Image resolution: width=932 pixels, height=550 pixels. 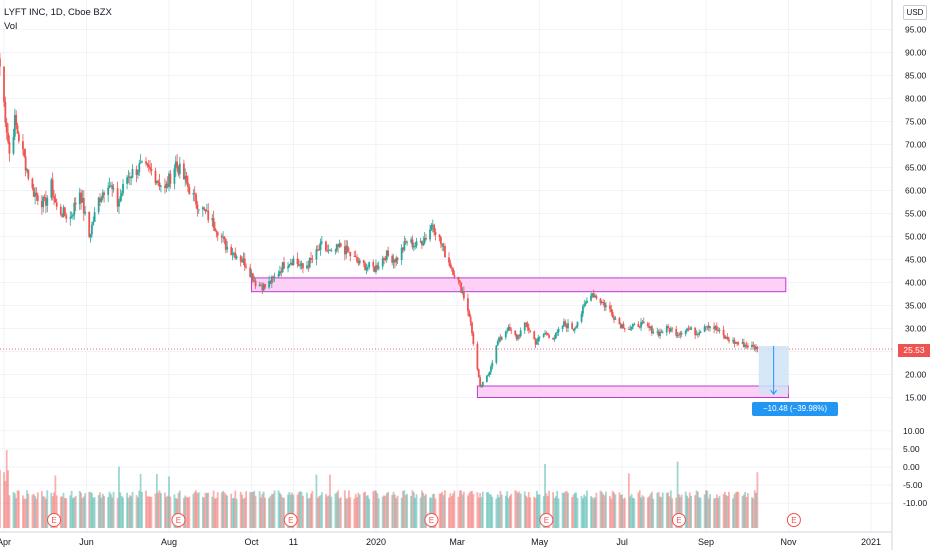 What do you see at coordinates (916, 30) in the screenshot?
I see `price-tick-label: 95.00` at bounding box center [916, 30].